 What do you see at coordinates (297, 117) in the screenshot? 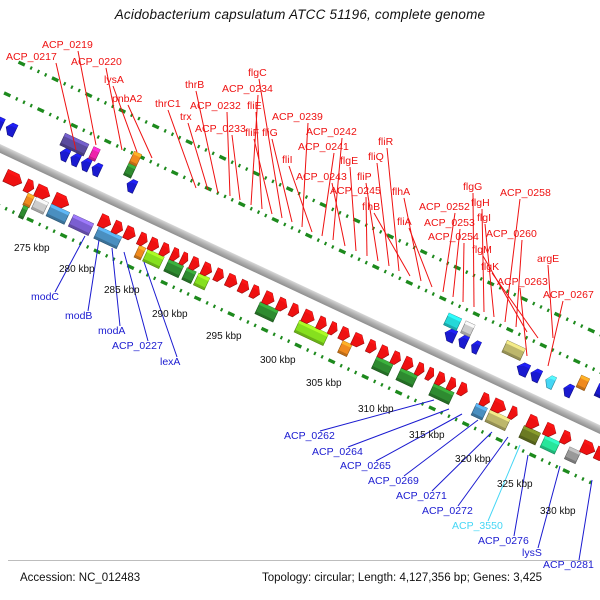
I see `gene-label-acp_0239: ACP_0239` at bounding box center [297, 117].